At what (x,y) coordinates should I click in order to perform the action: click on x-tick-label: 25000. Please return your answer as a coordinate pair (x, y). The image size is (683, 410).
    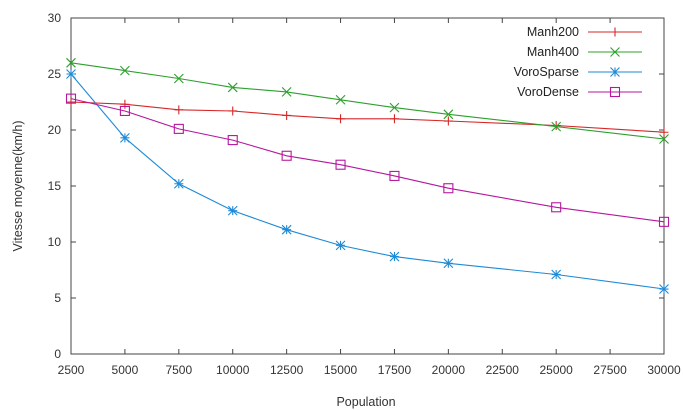
    Looking at the image, I should click on (556, 370).